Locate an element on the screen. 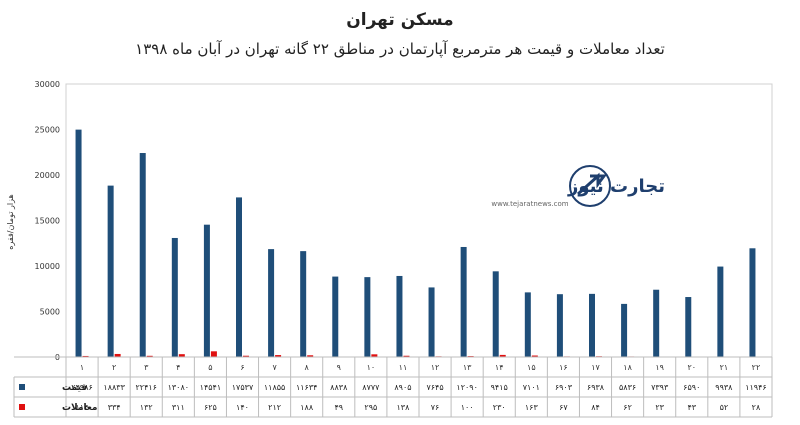 The image size is (800, 425). data-label: ۸۴ is located at coordinates (595, 407).